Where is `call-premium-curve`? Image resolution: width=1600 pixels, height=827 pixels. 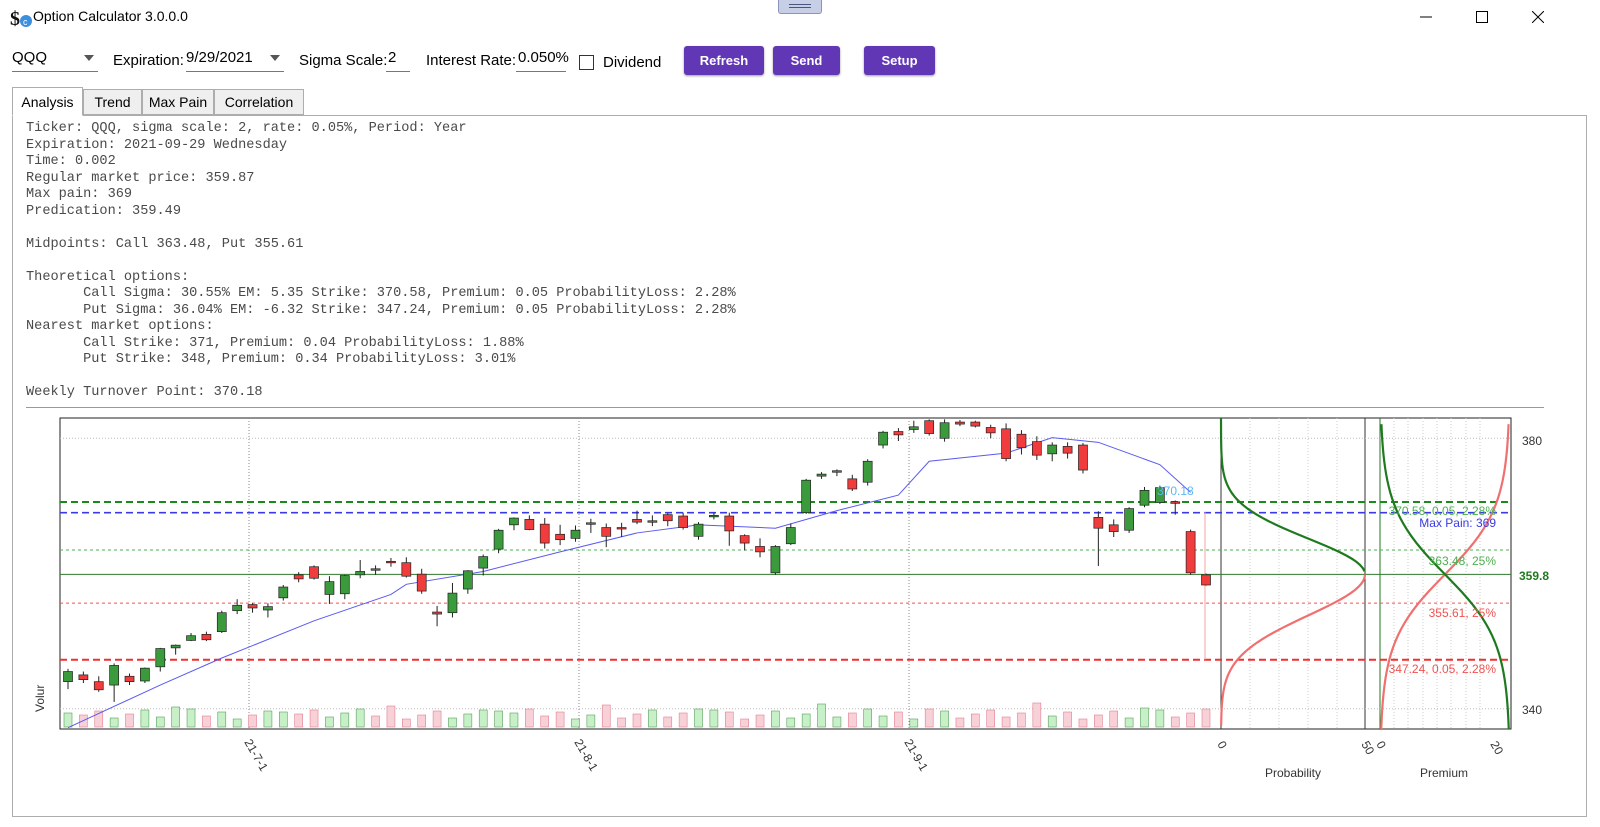
call-premium-curve is located at coordinates (1445, 577).